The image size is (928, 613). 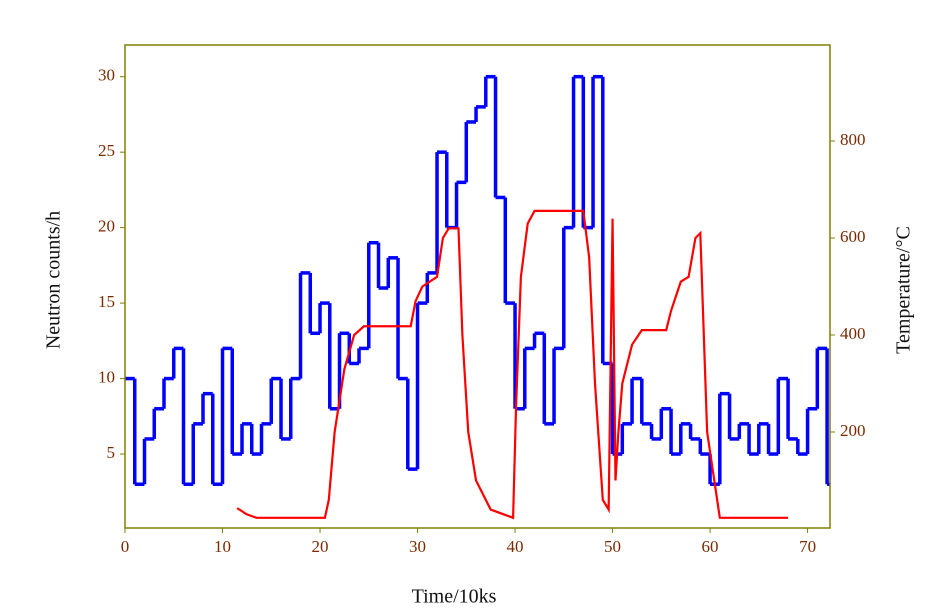 What do you see at coordinates (904, 290) in the screenshot?
I see `y2-axis-label: Temperature/°C` at bounding box center [904, 290].